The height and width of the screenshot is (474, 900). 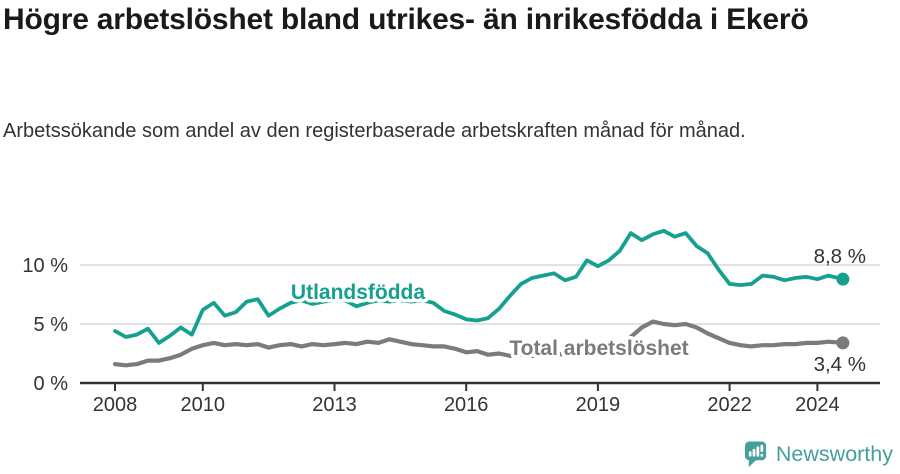 What do you see at coordinates (51, 384) in the screenshot?
I see `y-tick-label: 0 %` at bounding box center [51, 384].